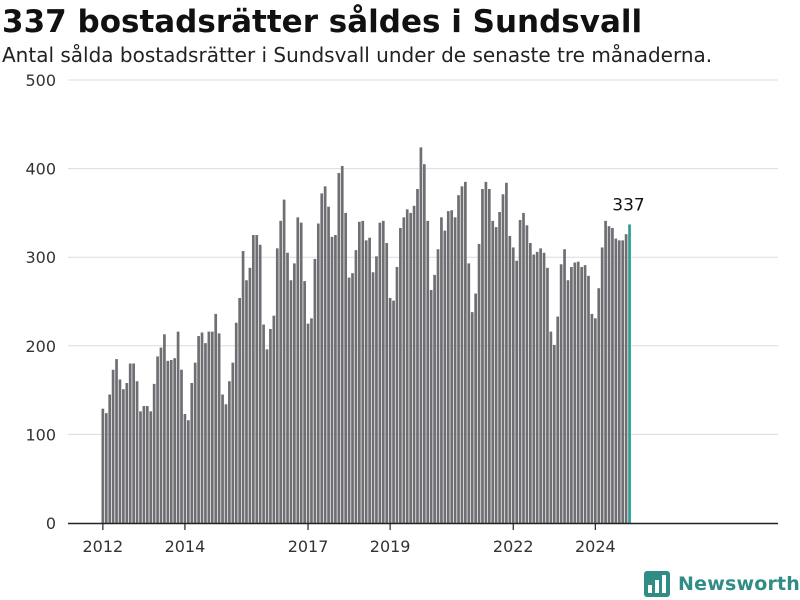 This screenshot has height=600, width=800. Describe the element at coordinates (322, 22) in the screenshot. I see `chart-title: 337 bostadsrätter såldes i Sundsvall` at that location.